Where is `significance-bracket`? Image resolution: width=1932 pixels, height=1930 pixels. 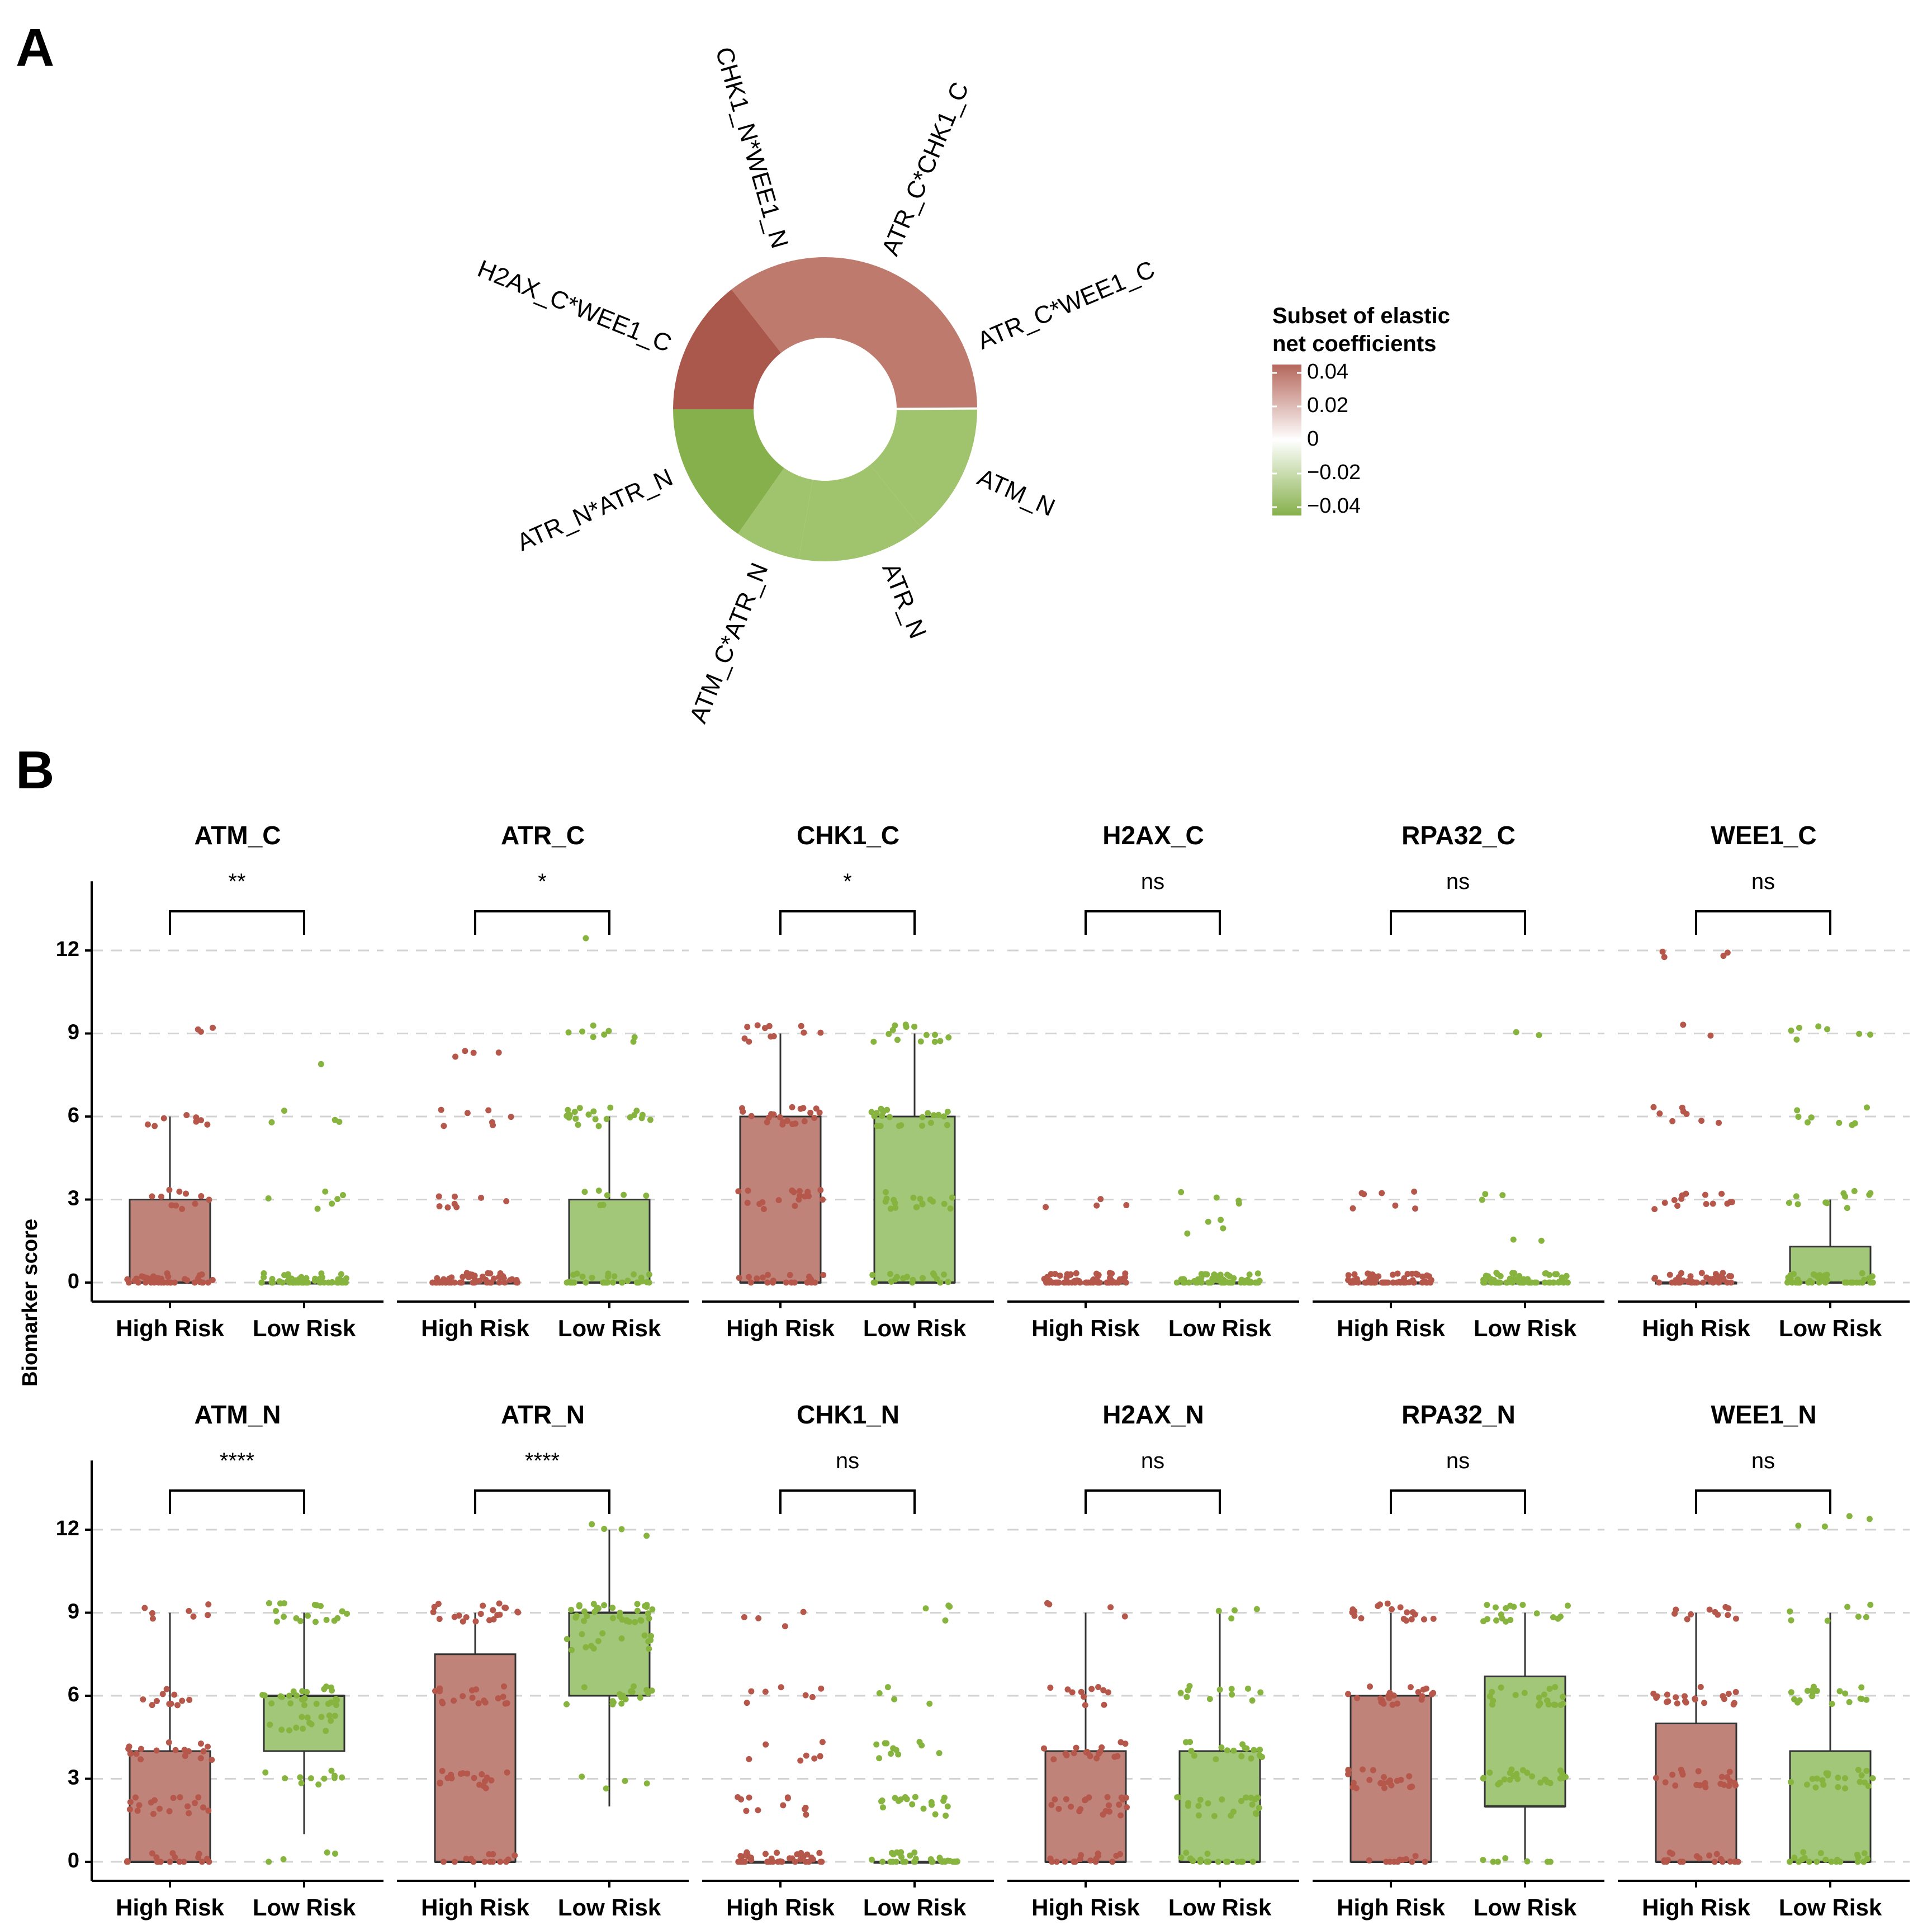 significance-bracket is located at coordinates (542, 922).